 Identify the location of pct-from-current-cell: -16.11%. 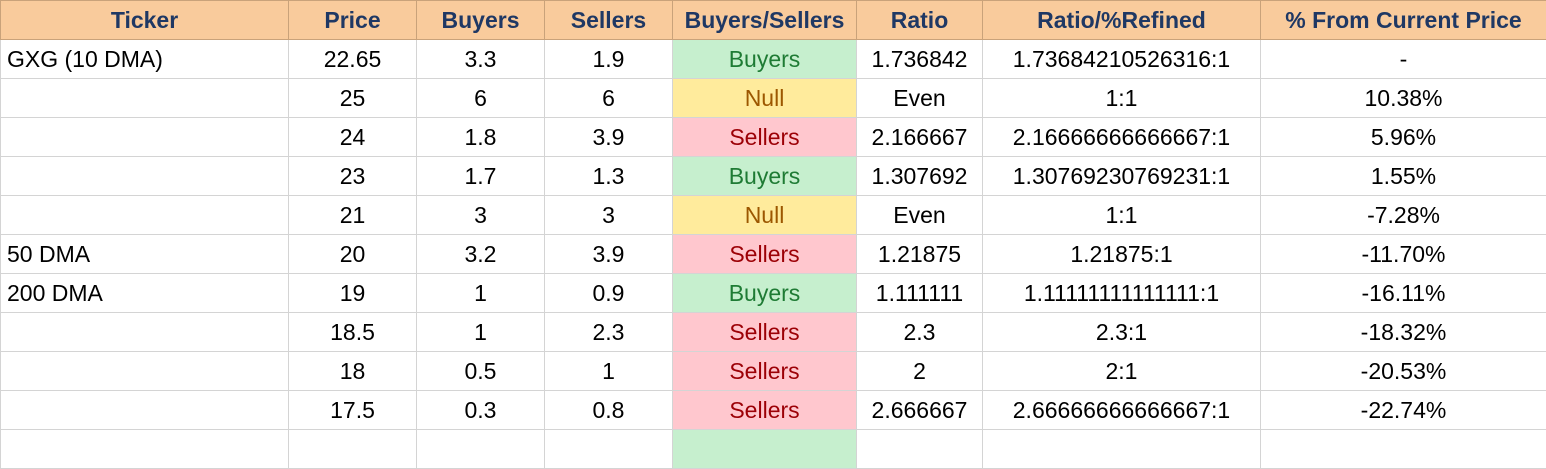
(1403, 293).